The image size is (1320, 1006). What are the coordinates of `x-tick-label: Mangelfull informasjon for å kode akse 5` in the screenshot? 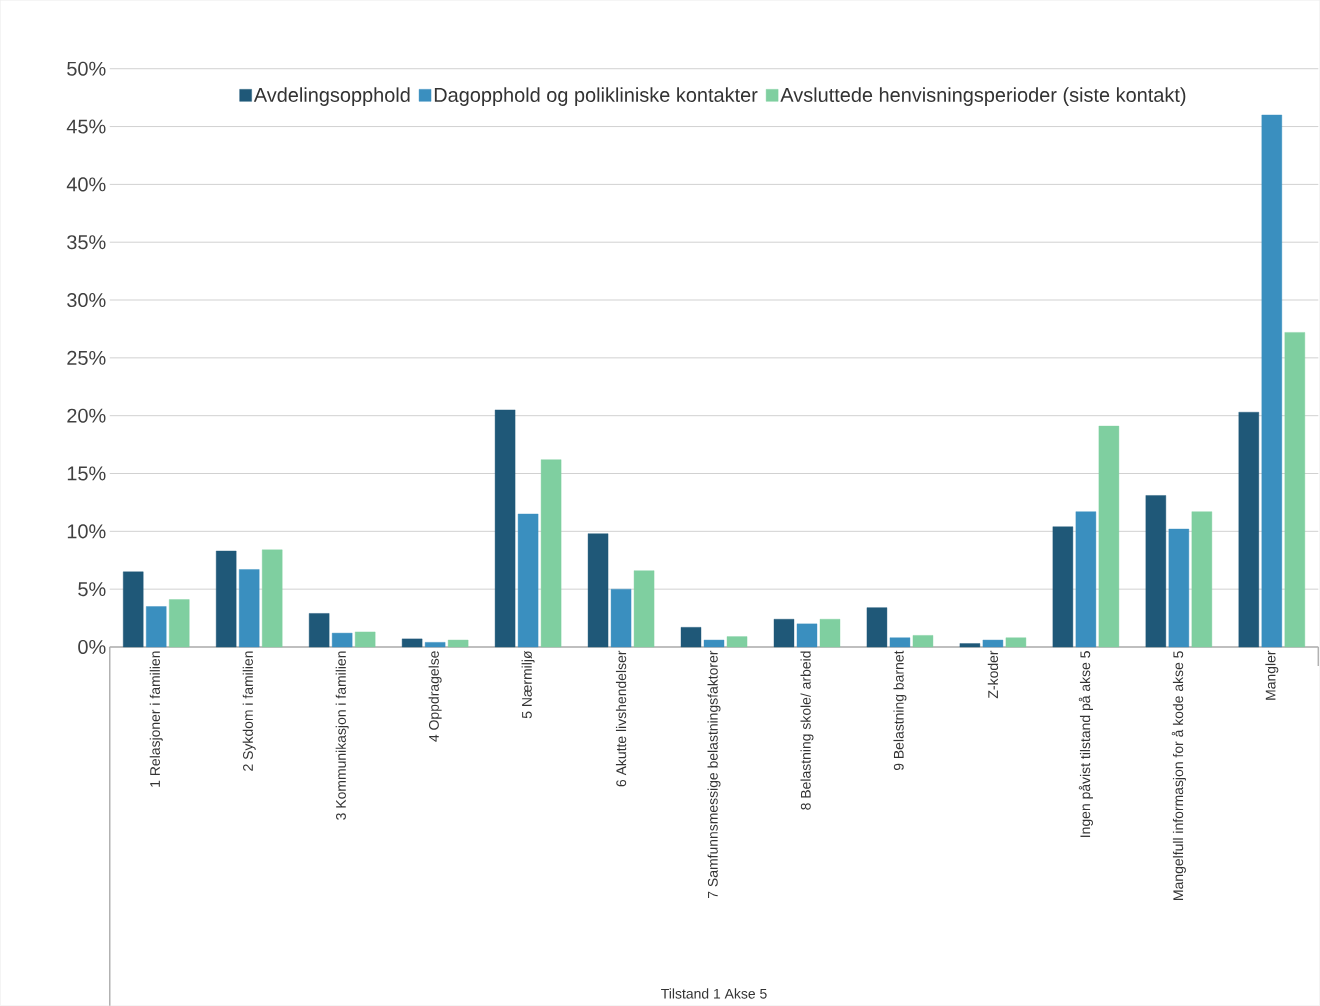 It's located at (1178, 775).